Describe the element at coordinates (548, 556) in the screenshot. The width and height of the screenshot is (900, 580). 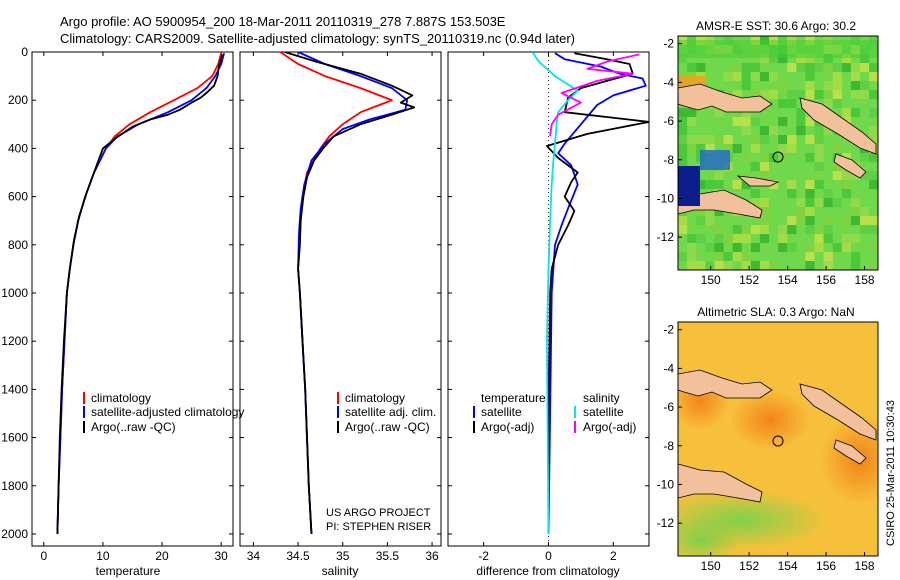
I see `difference-xtick-label: 0` at that location.